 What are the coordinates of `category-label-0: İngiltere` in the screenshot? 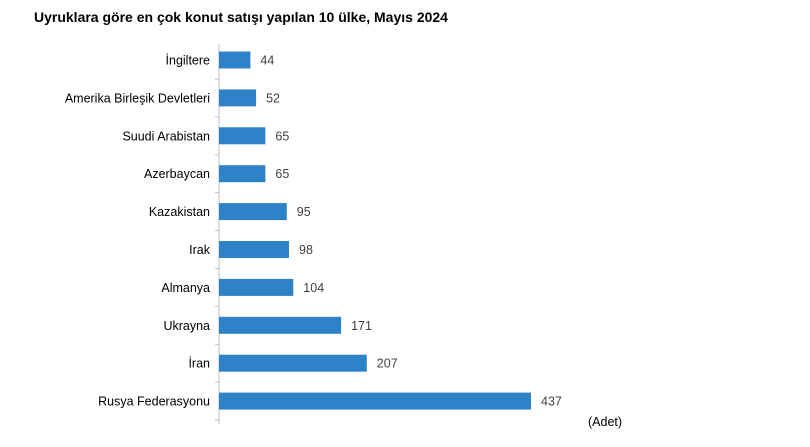 It's located at (188, 61).